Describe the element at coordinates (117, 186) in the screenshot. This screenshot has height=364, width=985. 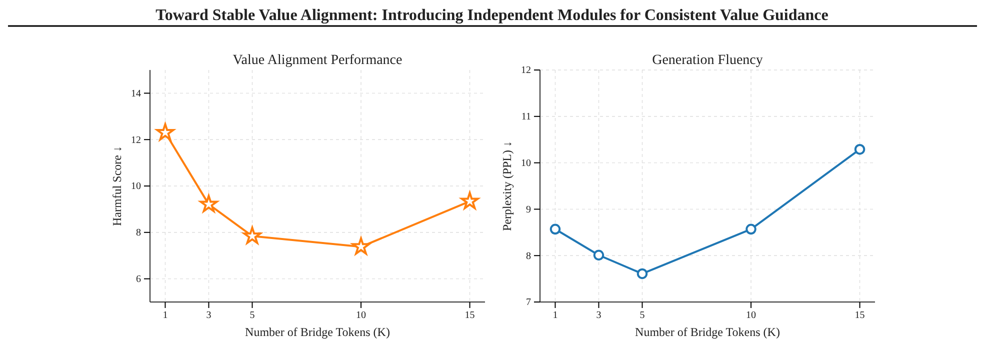
I see `y-axis-title: Harmful Score ↓` at that location.